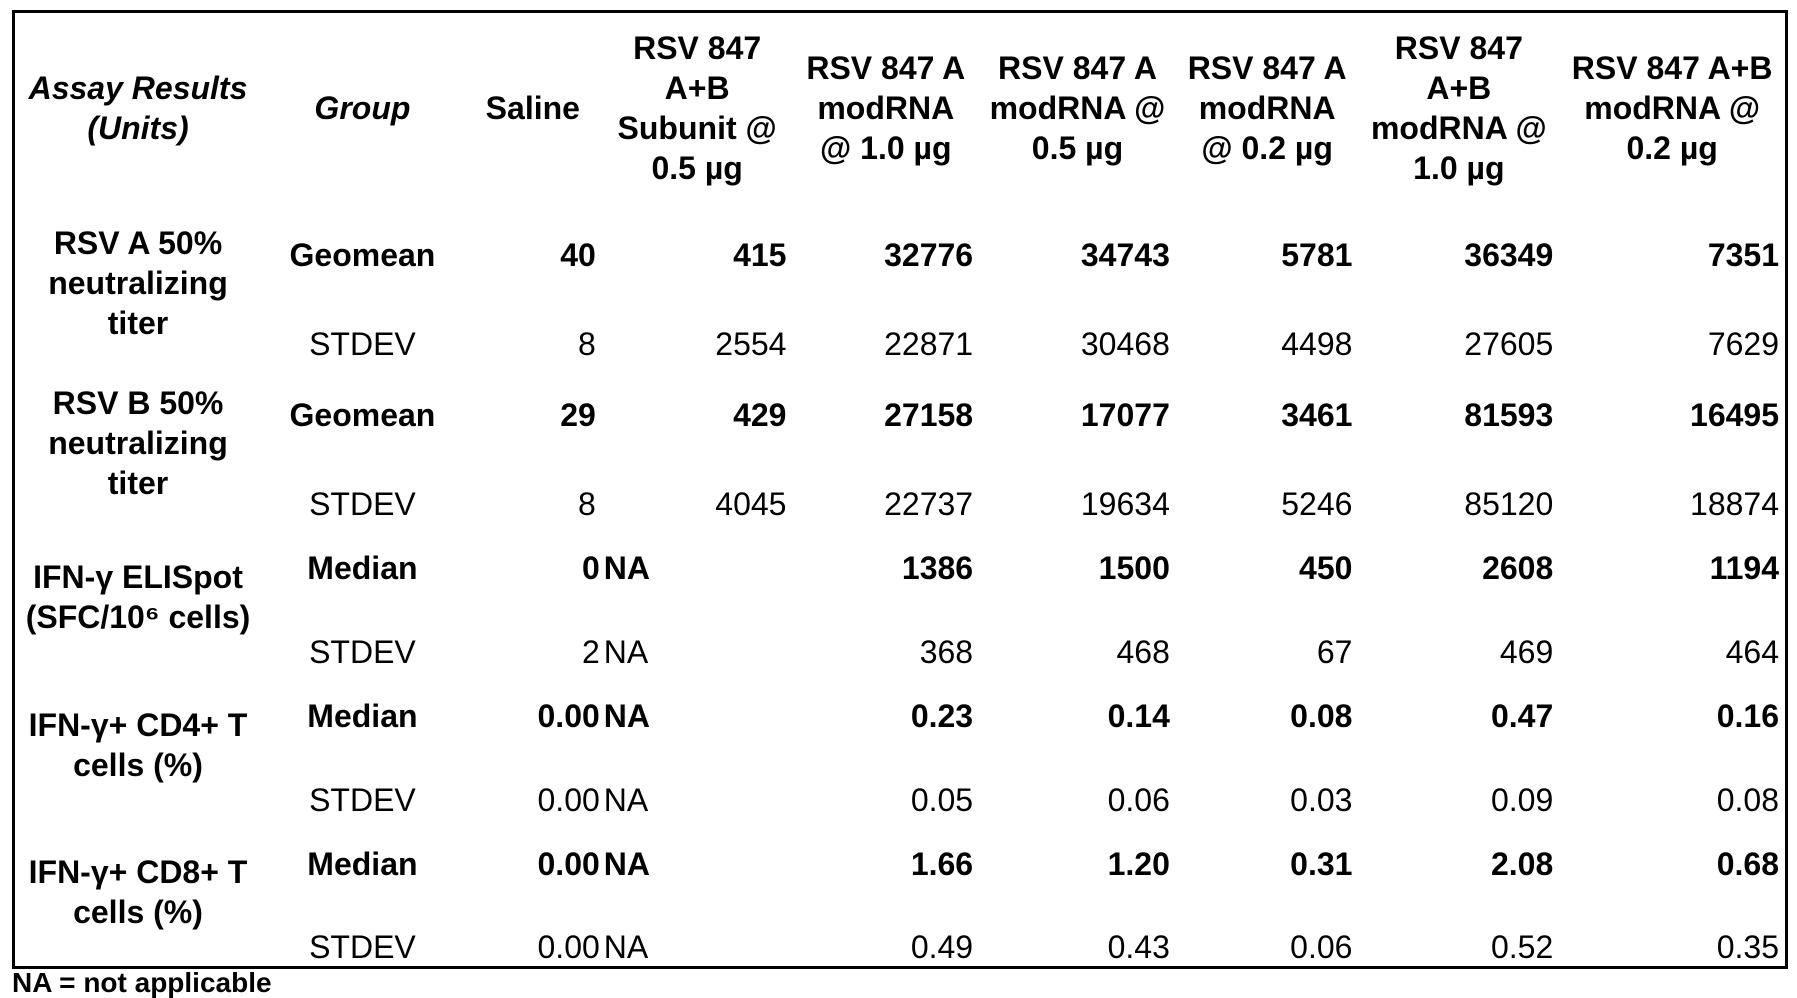  Describe the element at coordinates (1509, 504) in the screenshot. I see `value-cell: 85120` at that location.